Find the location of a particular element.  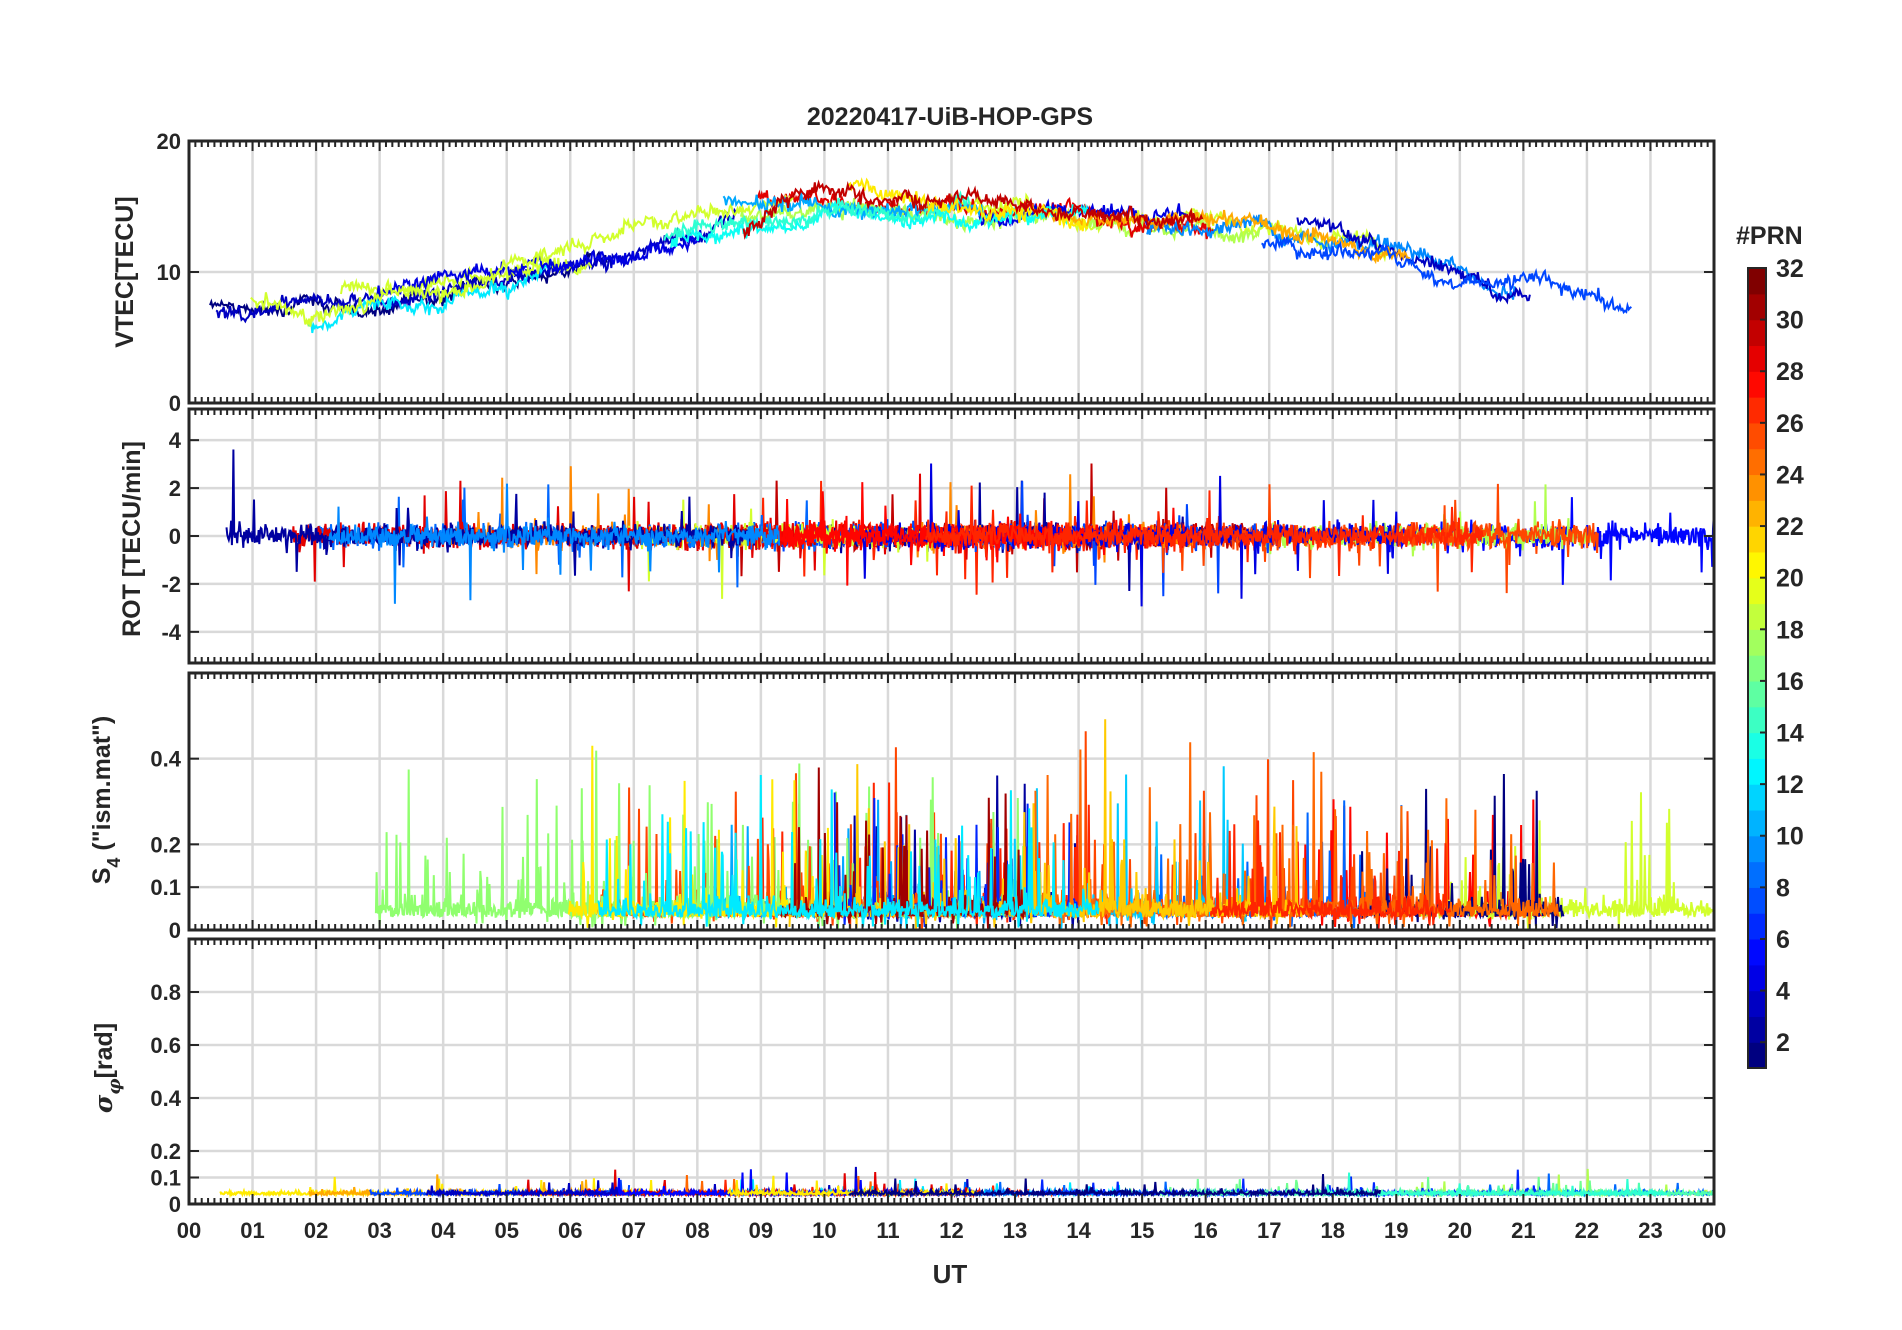

x-tick-label: 02 is located at coordinates (316, 1230).